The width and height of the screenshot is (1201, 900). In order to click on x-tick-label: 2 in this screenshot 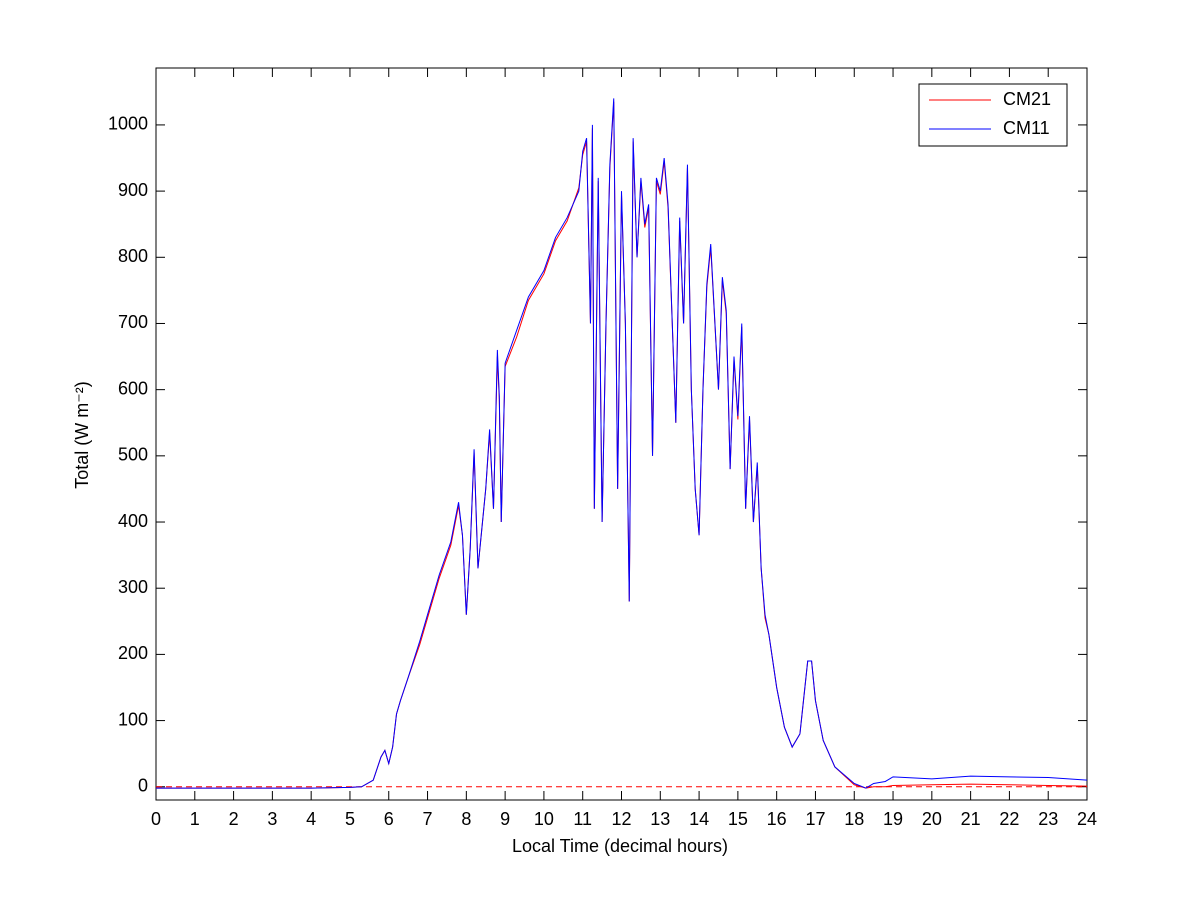, I will do `click(234, 819)`.